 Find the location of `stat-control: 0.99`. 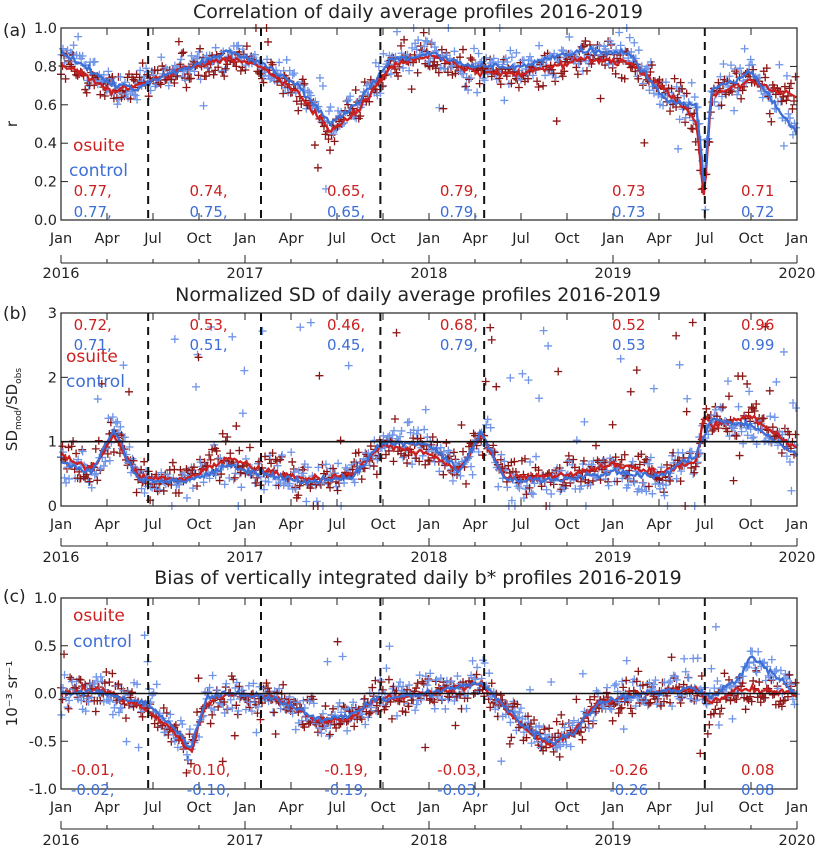

stat-control: 0.99 is located at coordinates (757, 345).